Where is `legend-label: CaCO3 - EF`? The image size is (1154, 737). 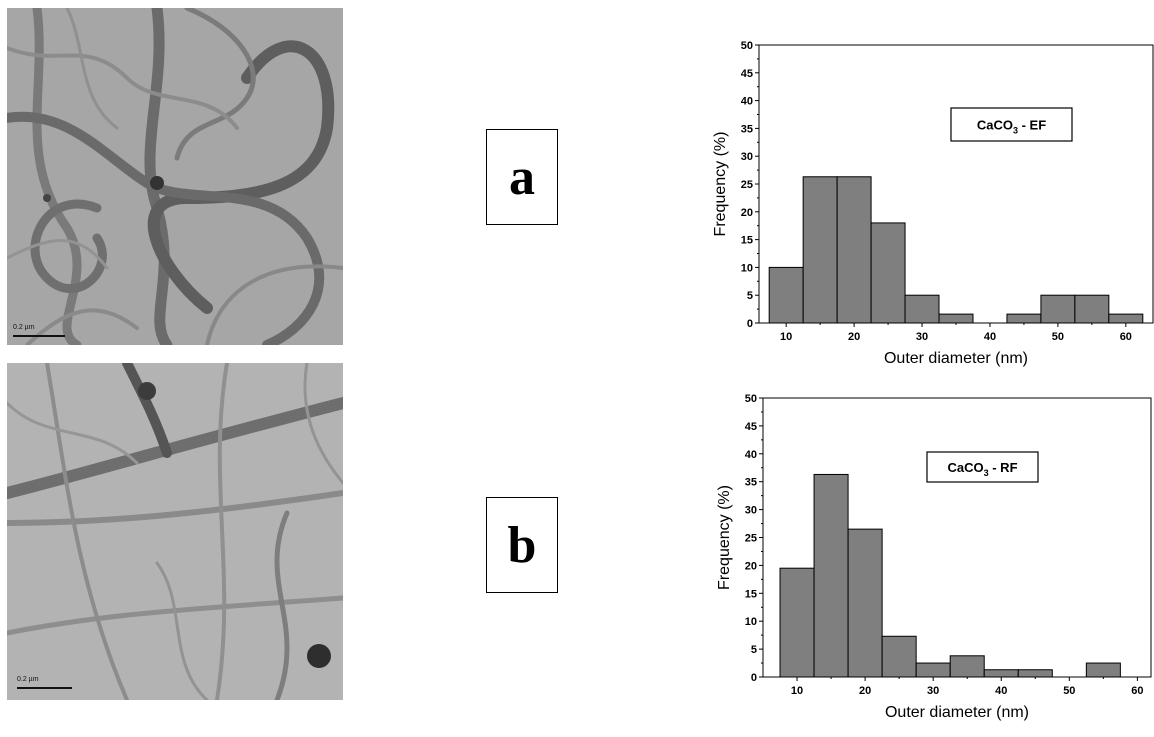
legend-label: CaCO3 - EF is located at coordinates (1011, 127).